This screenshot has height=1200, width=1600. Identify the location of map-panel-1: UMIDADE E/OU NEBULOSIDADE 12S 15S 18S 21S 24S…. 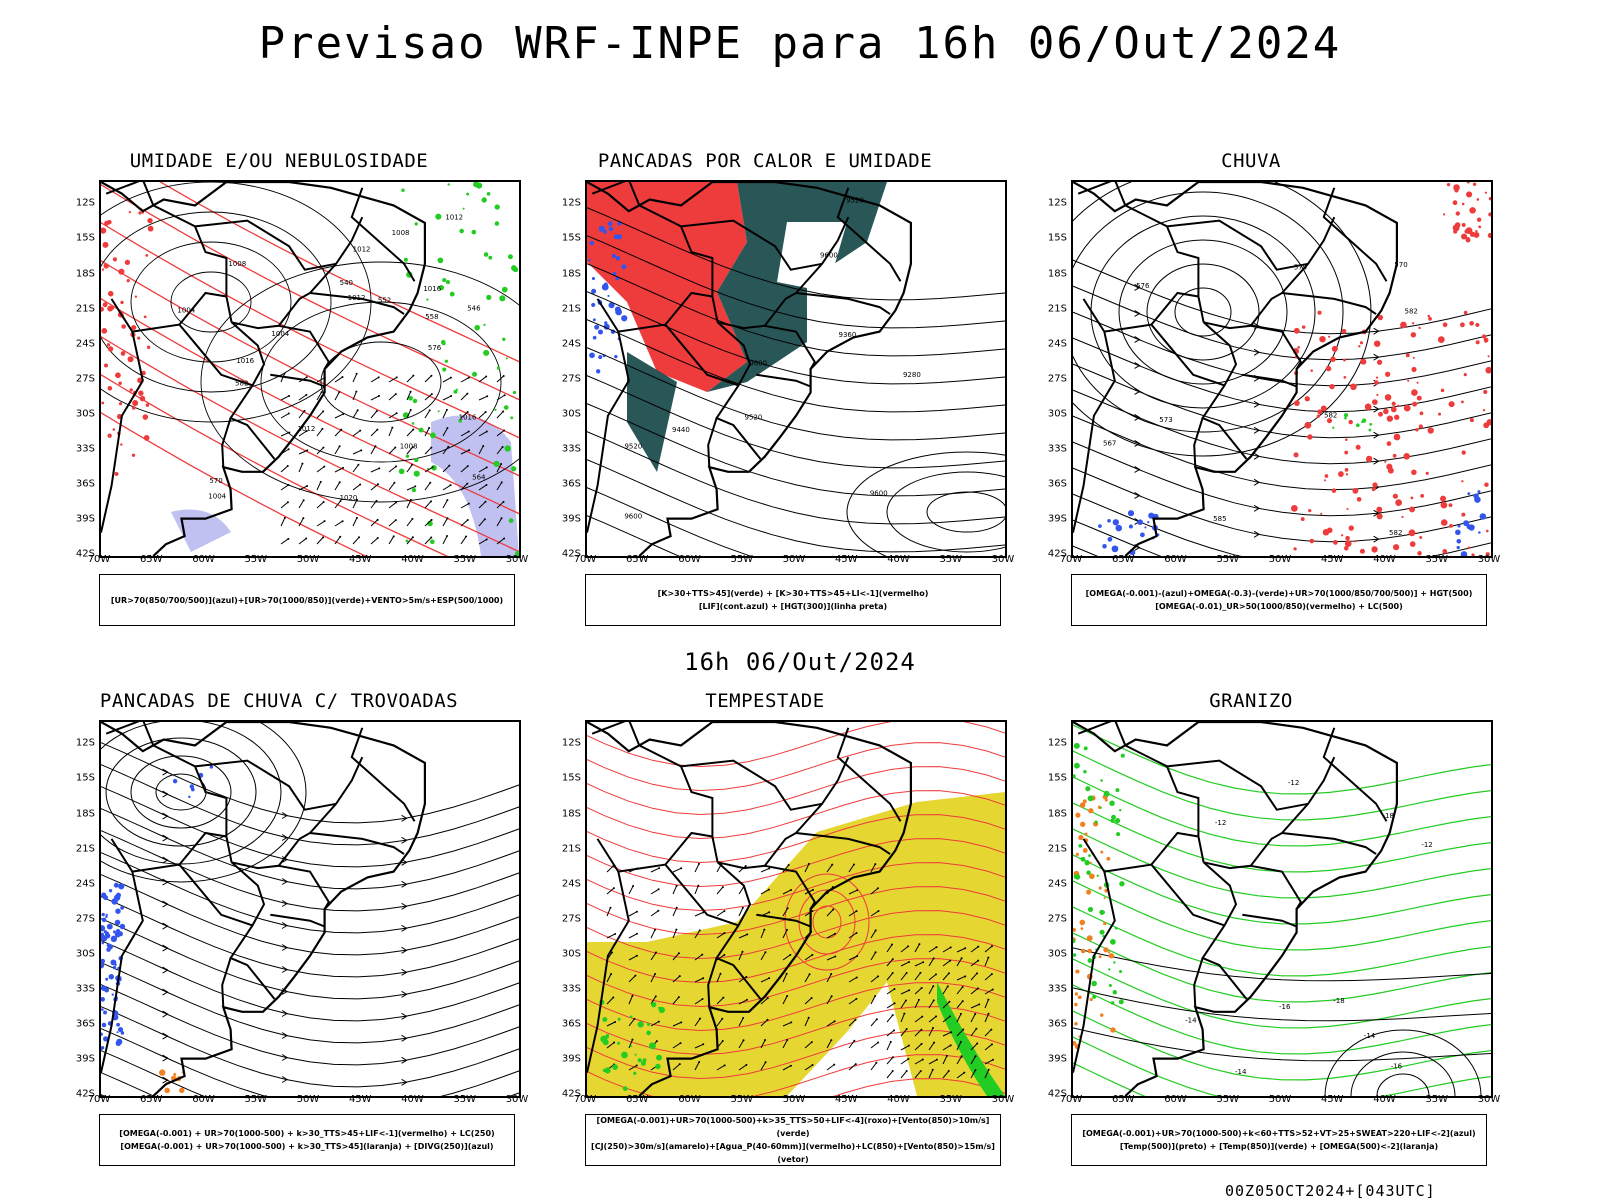
(293, 400).